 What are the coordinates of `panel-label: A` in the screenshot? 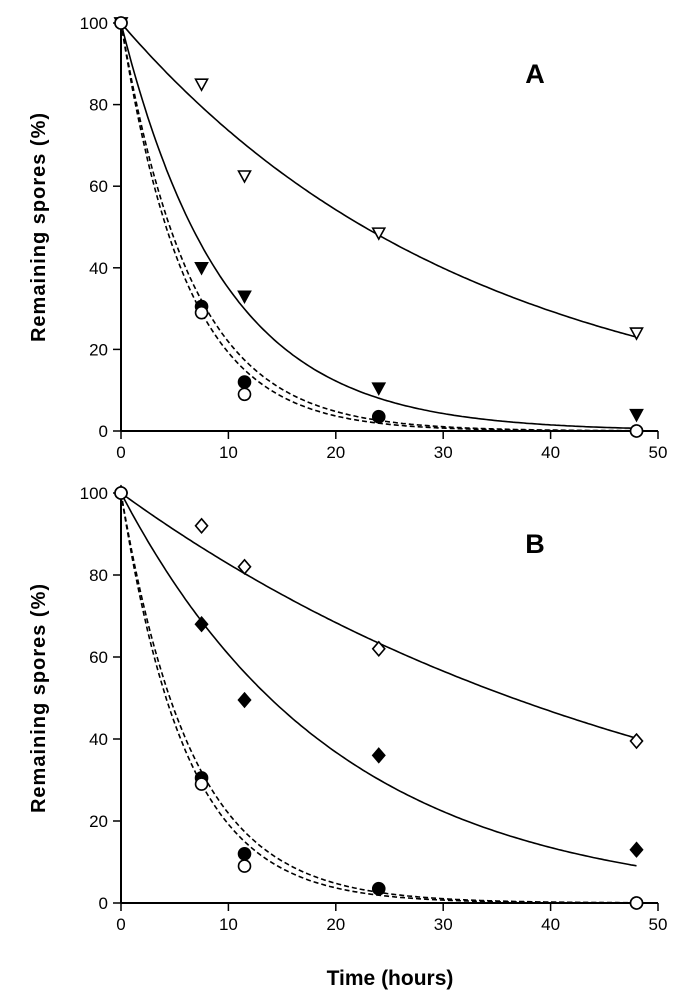 It's located at (535, 74).